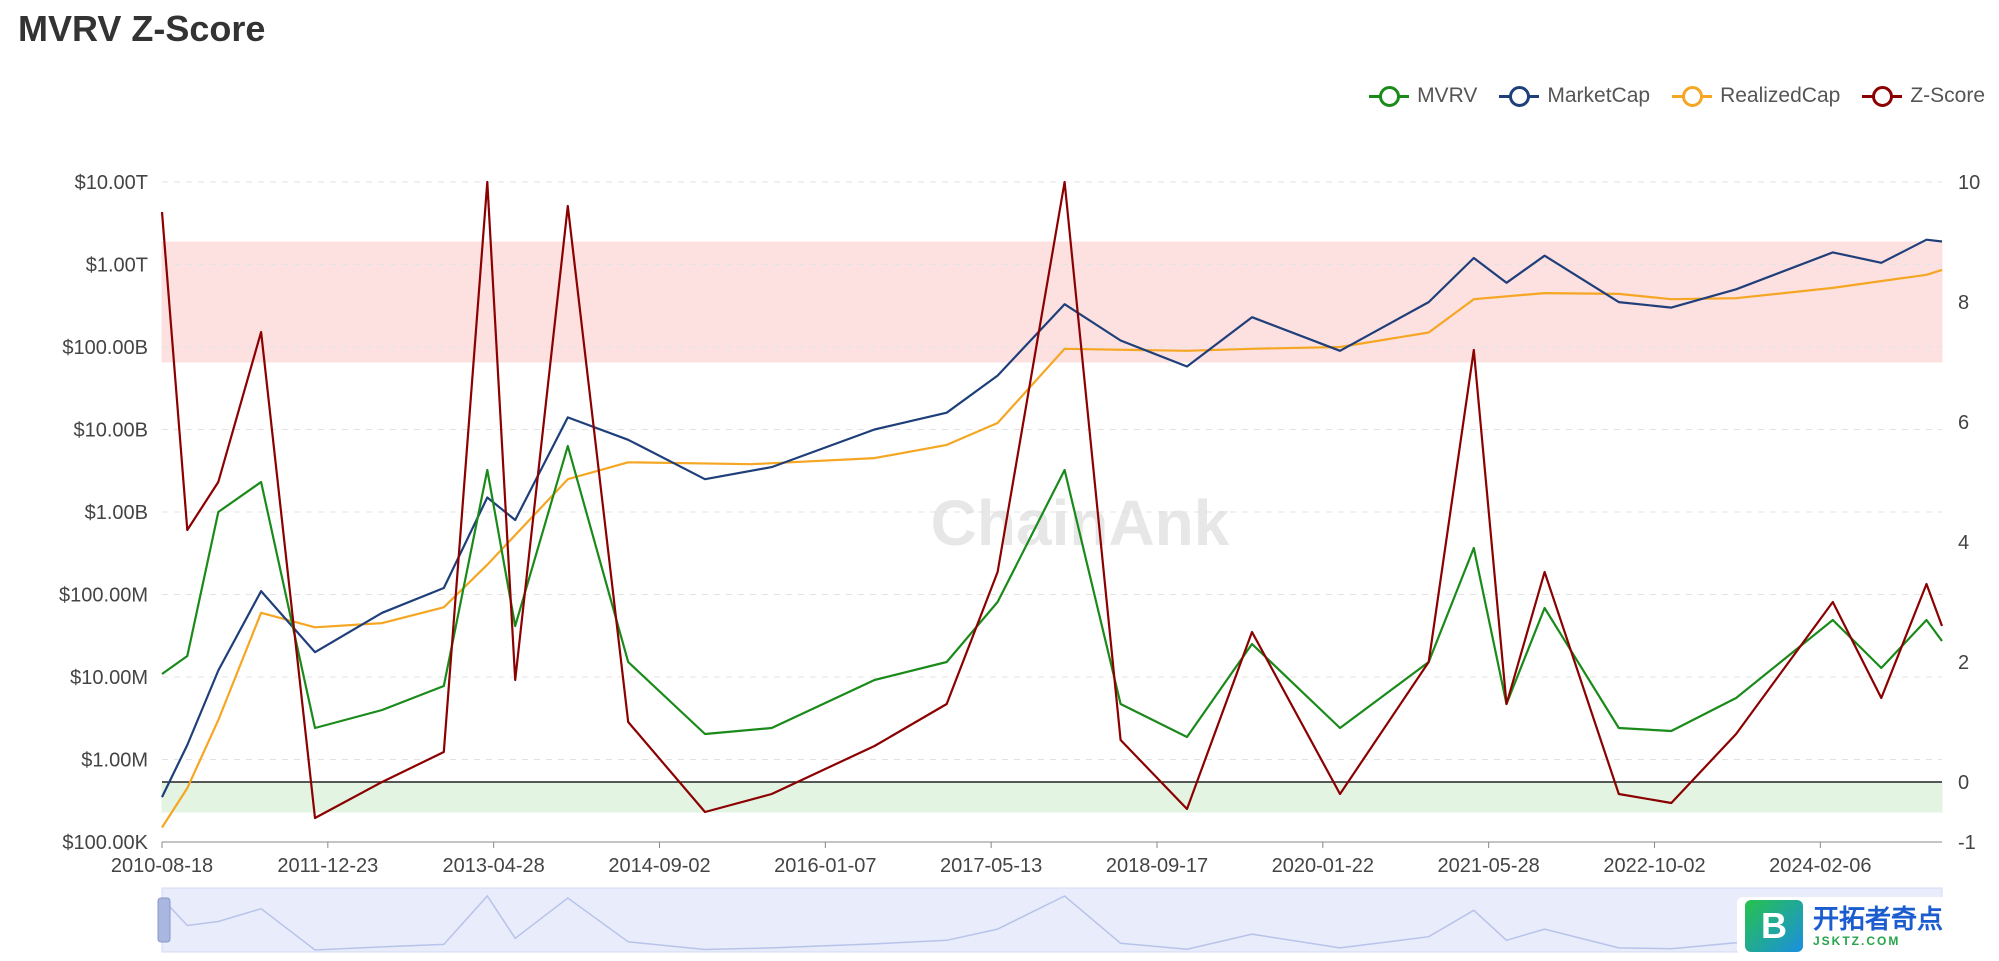 The width and height of the screenshot is (1999, 961). Describe the element at coordinates (162, 866) in the screenshot. I see `x-tick-label: 2010-08-18` at that location.